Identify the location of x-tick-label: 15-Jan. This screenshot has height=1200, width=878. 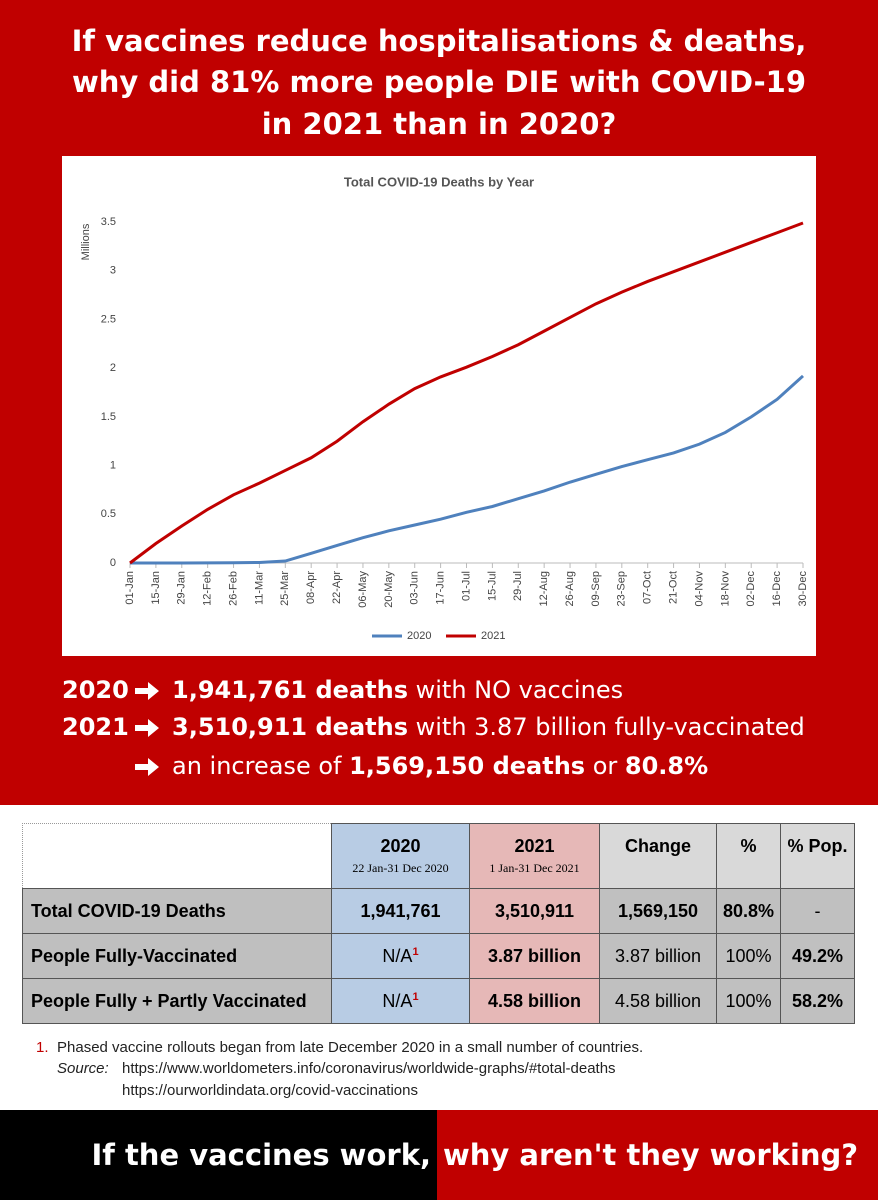
(156, 588).